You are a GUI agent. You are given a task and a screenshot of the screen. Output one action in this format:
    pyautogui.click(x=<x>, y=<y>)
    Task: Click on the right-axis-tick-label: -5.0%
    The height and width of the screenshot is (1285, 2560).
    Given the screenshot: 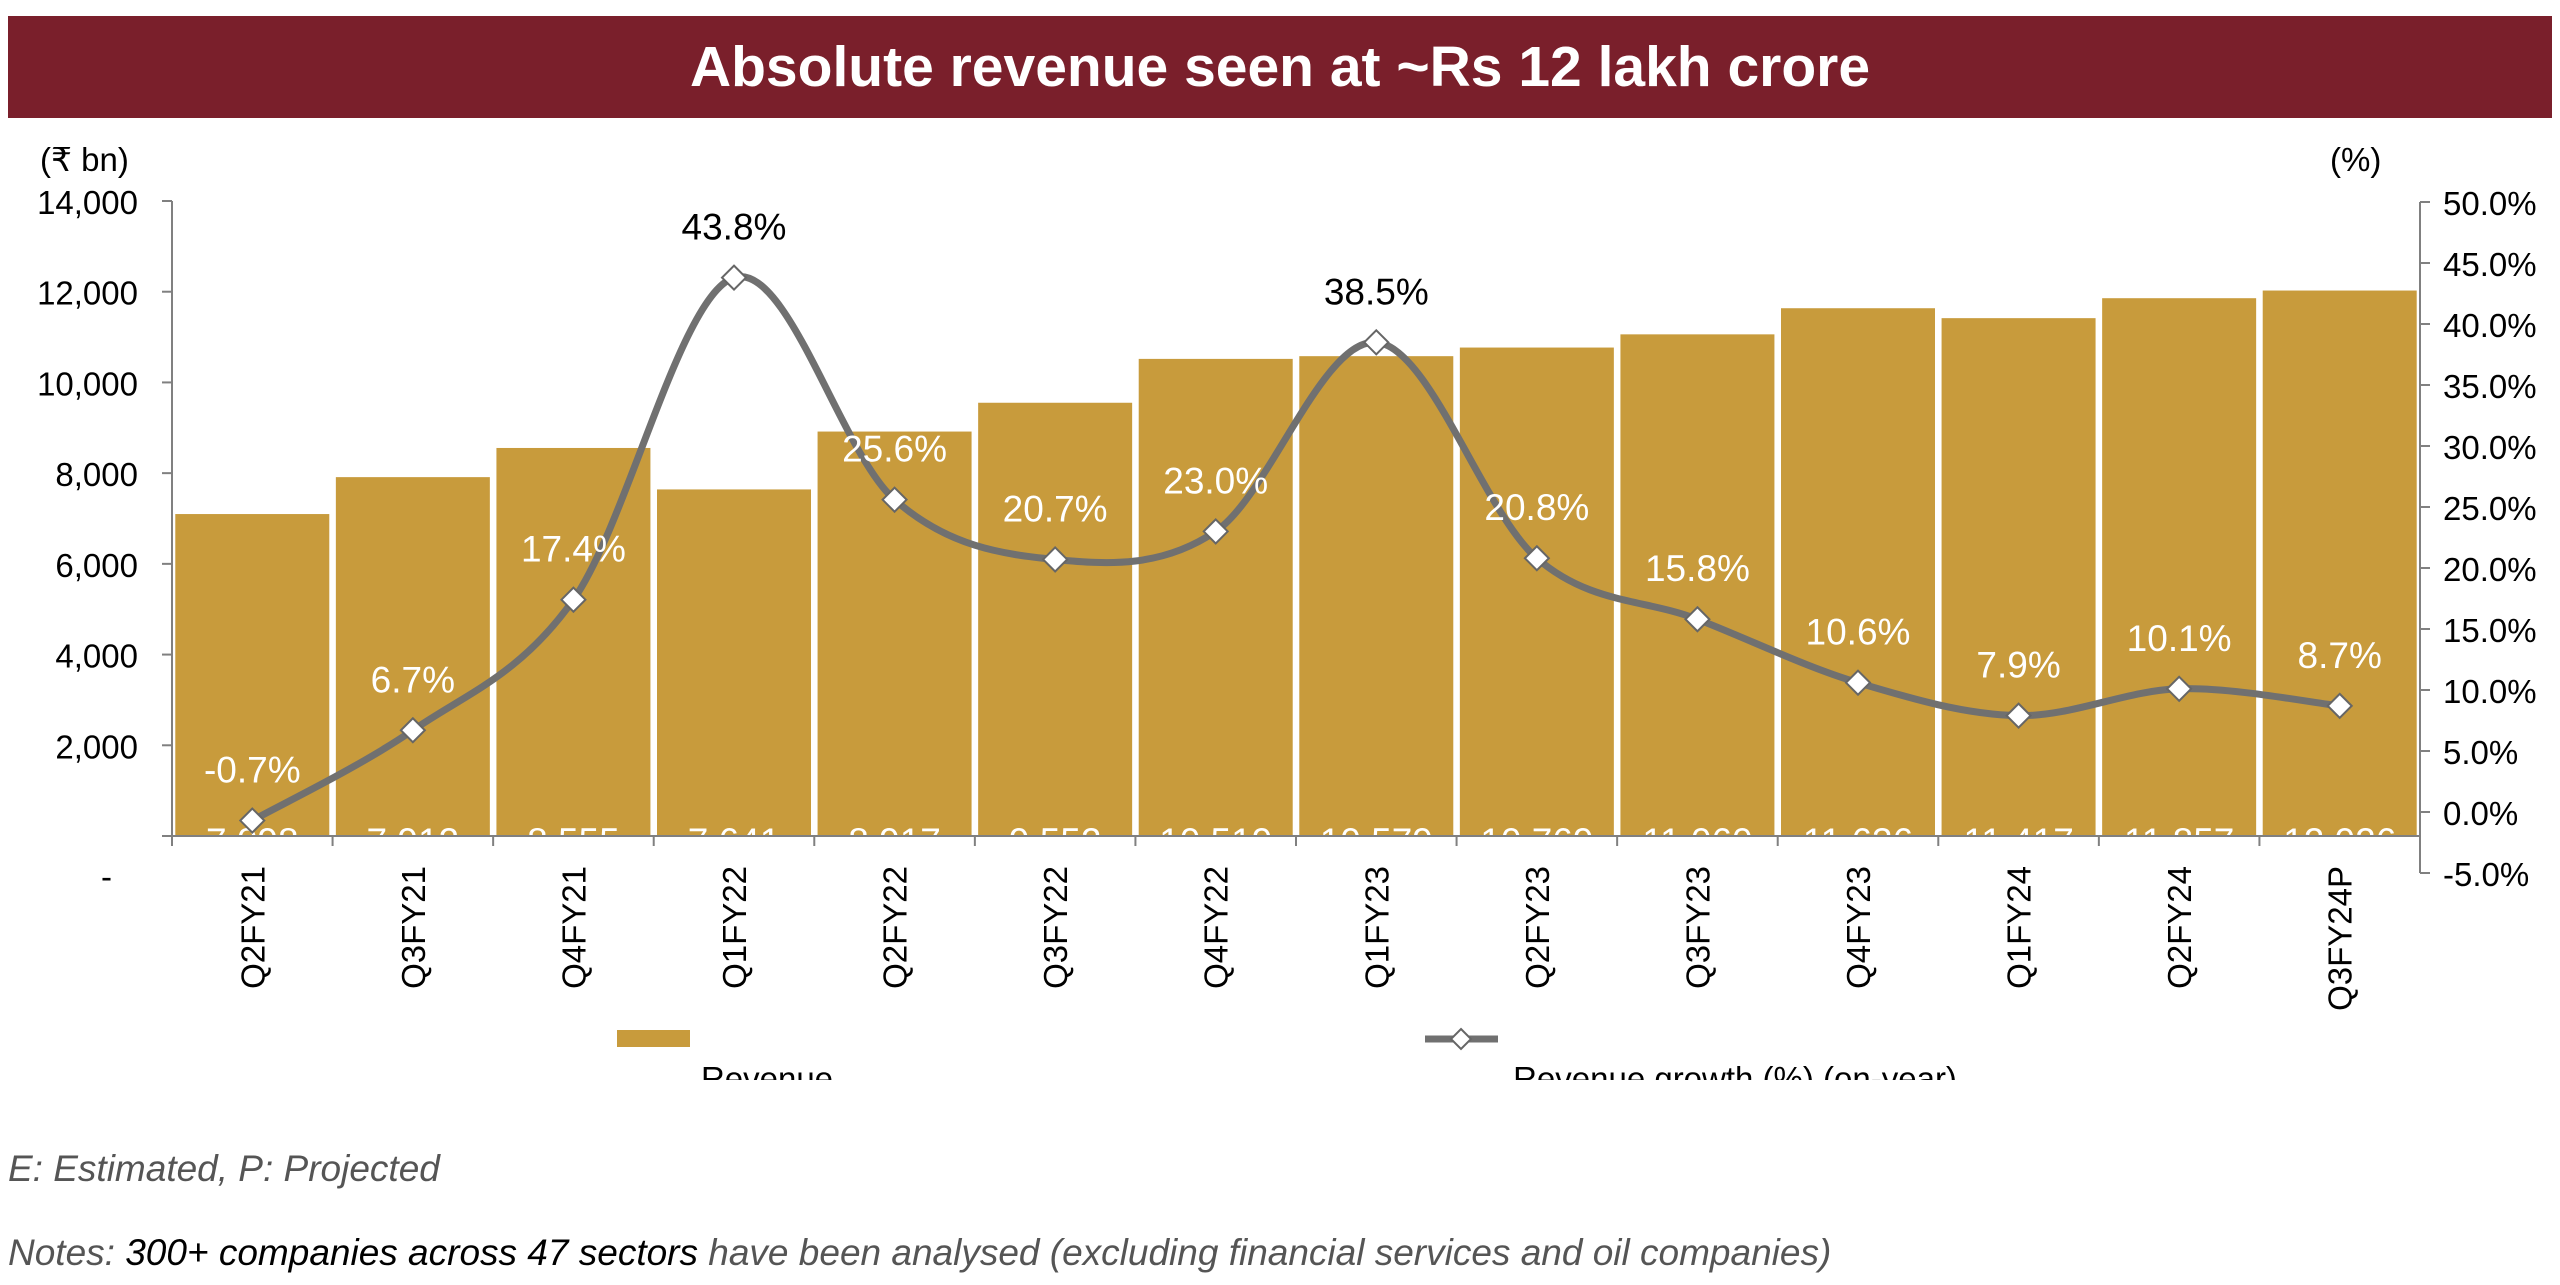 What is the action you would take?
    pyautogui.click(x=2486, y=874)
    